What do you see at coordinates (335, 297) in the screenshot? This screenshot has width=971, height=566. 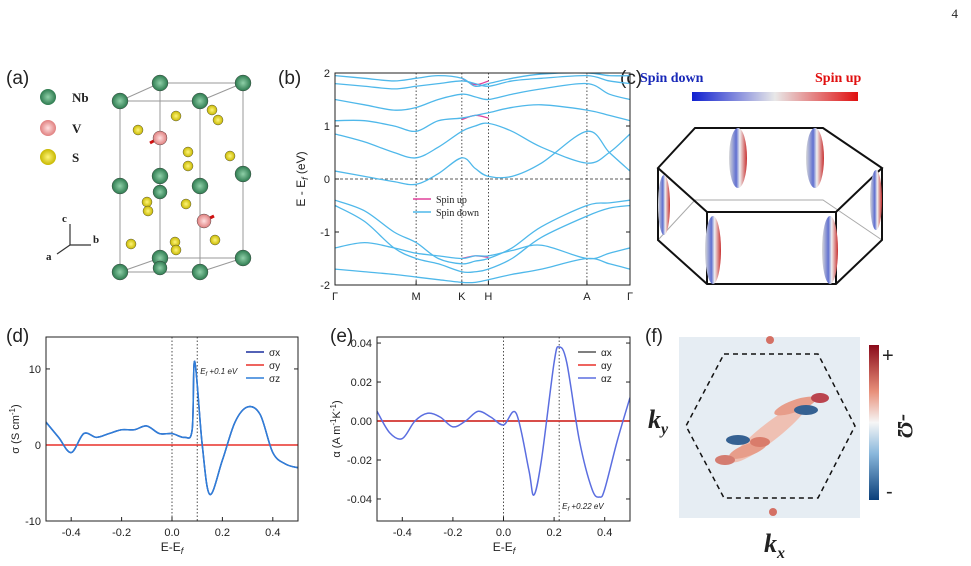 I see `x-tick-label: Γ` at bounding box center [335, 297].